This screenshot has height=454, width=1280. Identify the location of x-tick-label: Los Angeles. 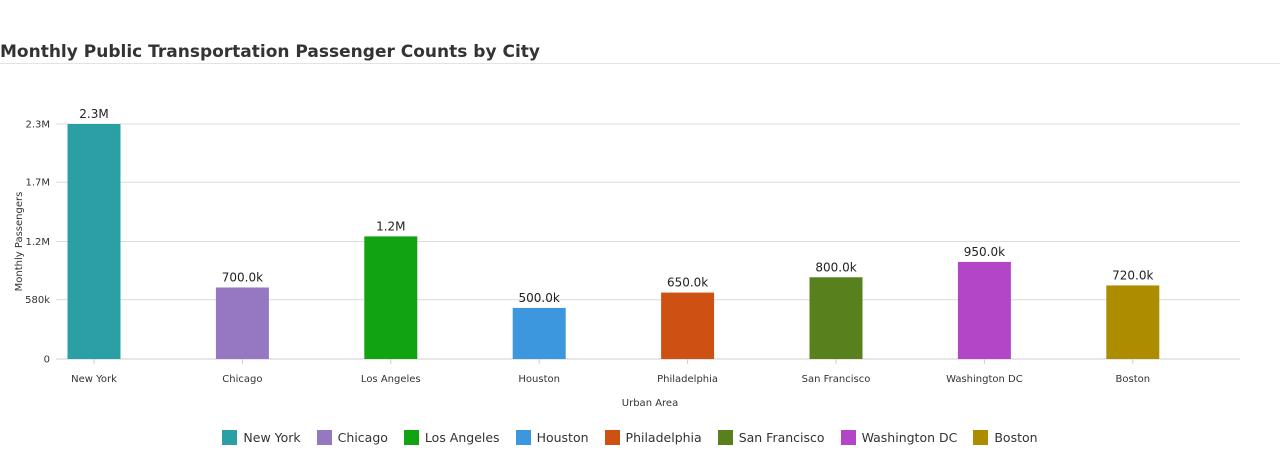
(391, 379).